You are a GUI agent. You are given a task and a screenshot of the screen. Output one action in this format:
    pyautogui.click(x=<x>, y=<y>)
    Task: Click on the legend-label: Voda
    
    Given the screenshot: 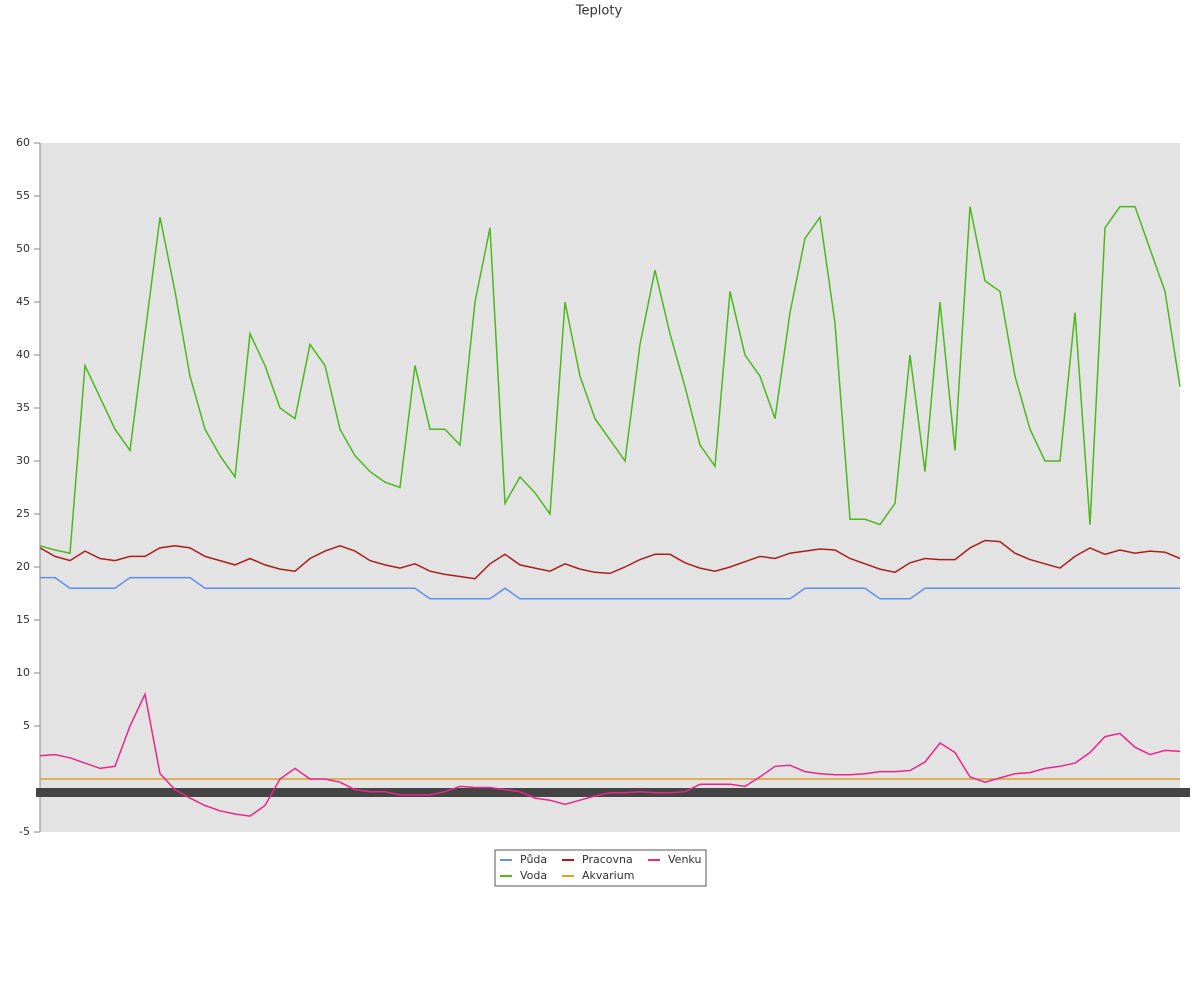 What is the action you would take?
    pyautogui.click(x=533, y=875)
    